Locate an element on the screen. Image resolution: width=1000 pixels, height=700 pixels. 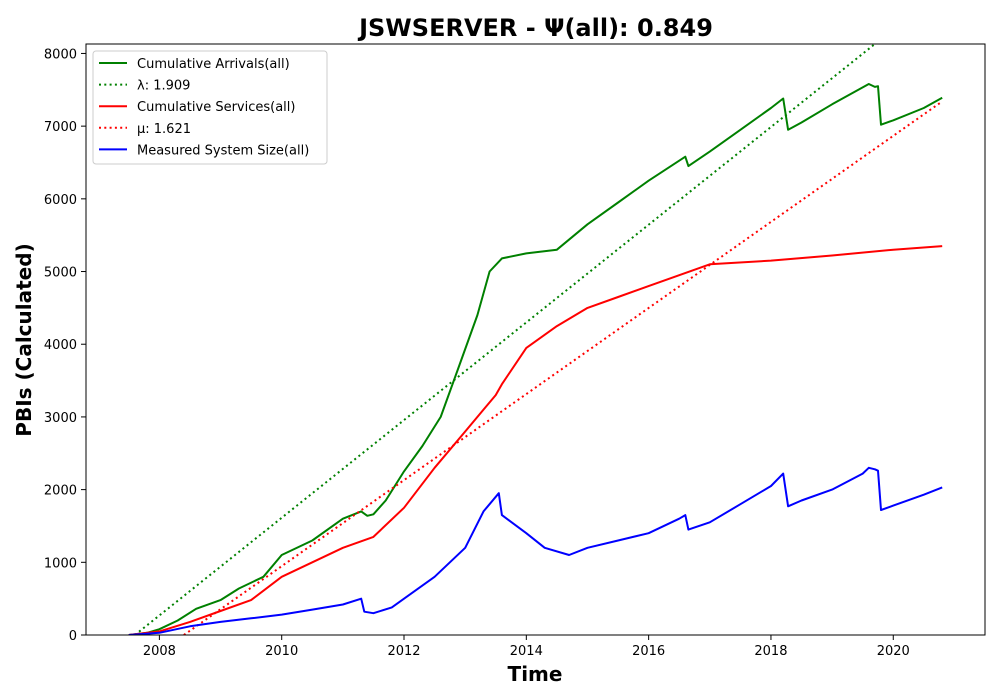
x-tick-label: 2014 is located at coordinates (526, 651).